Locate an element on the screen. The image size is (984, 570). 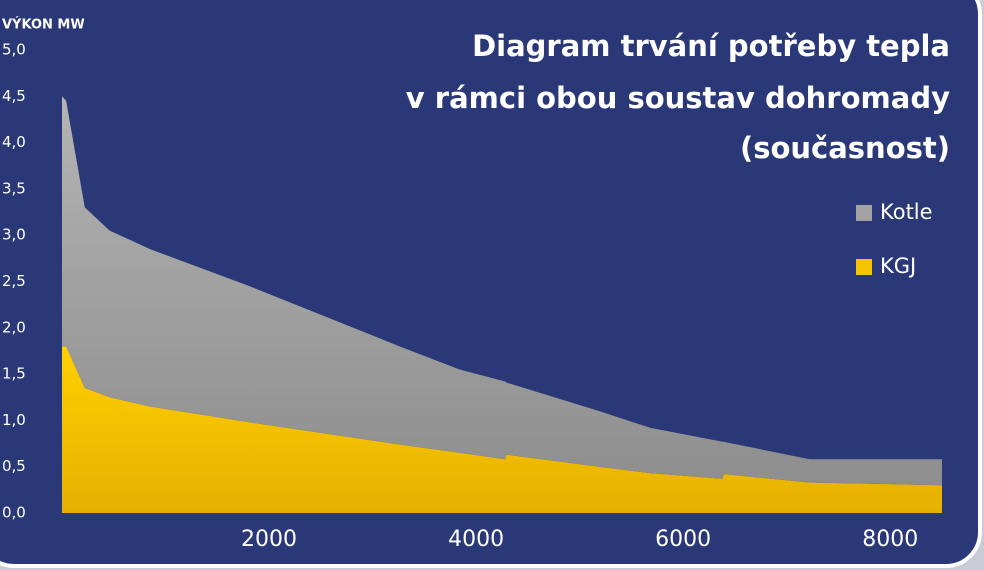
x-tick-label: 2000 is located at coordinates (269, 539).